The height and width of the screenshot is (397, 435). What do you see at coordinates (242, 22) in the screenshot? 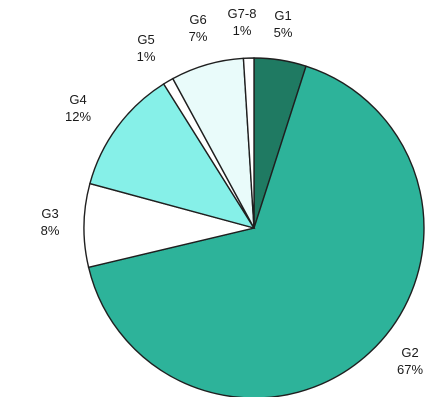
I see `slice-label-g7-8: G7-8 1%` at bounding box center [242, 22].